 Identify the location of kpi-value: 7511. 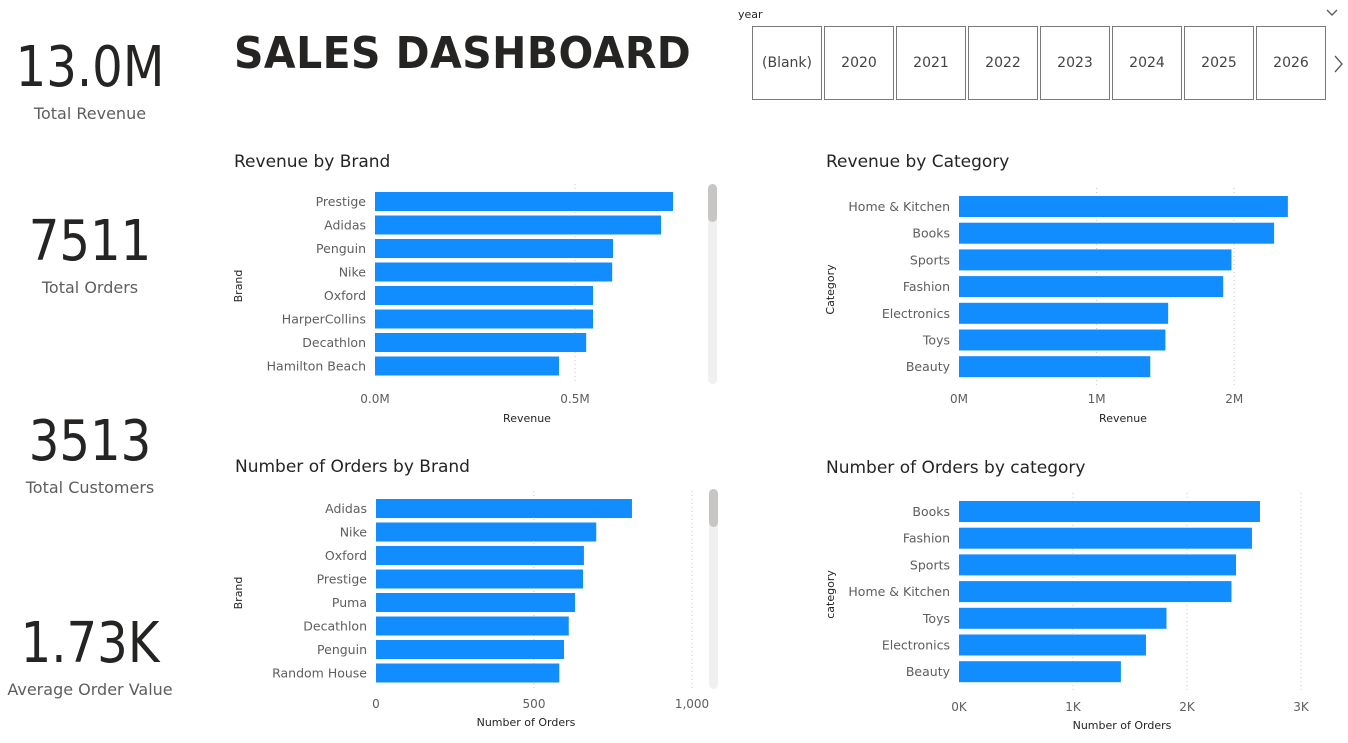
(90, 241).